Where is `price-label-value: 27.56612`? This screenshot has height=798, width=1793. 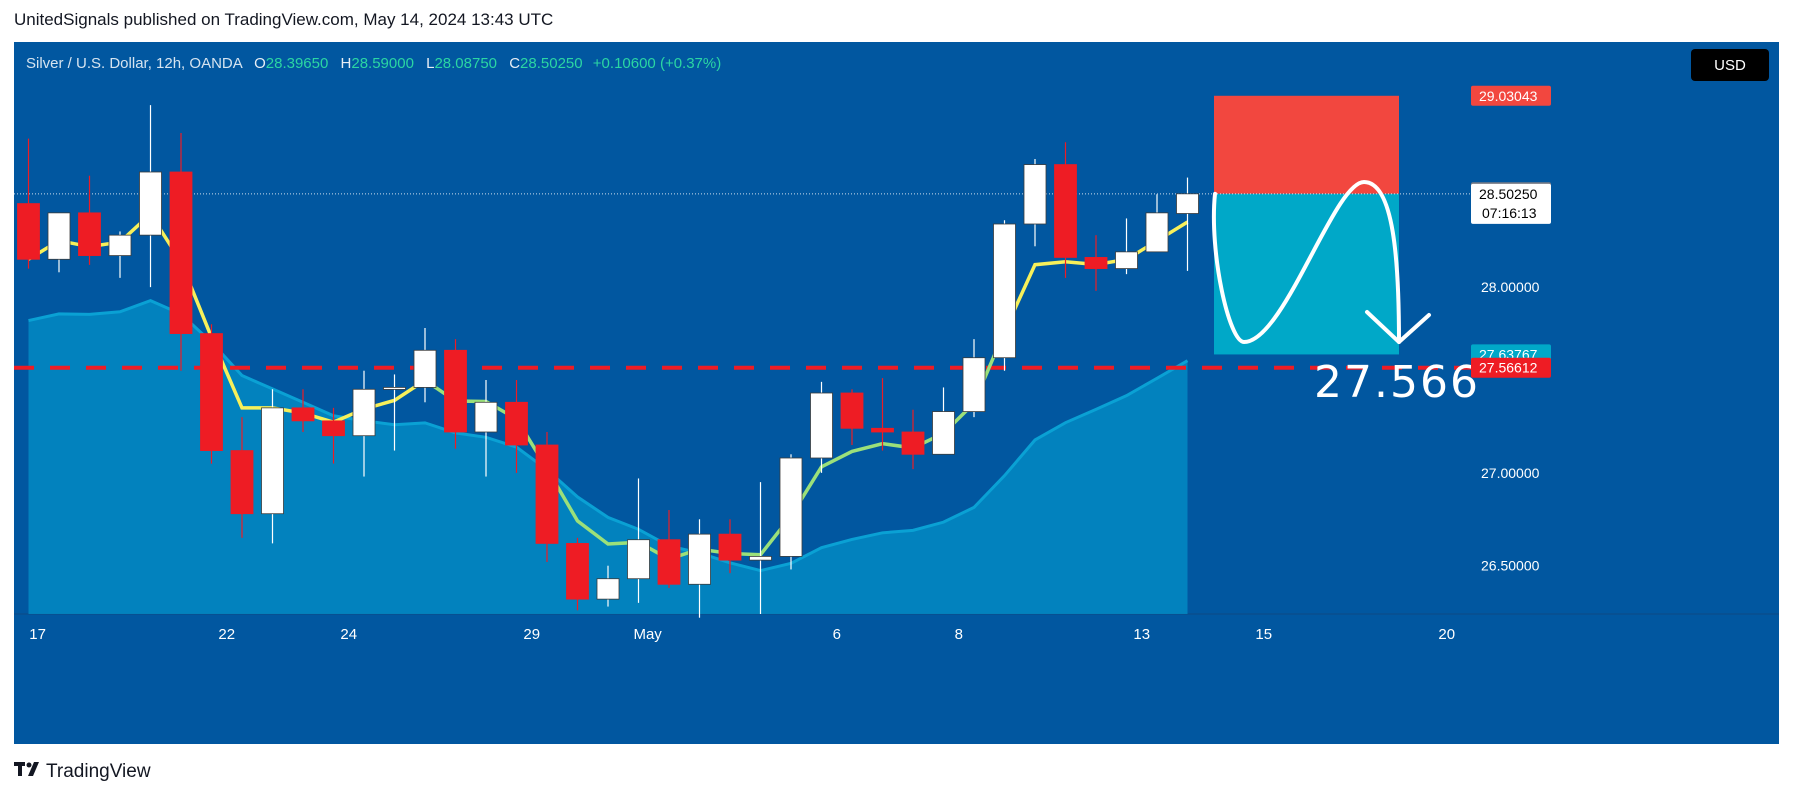 price-label-value: 27.56612 is located at coordinates (1508, 368).